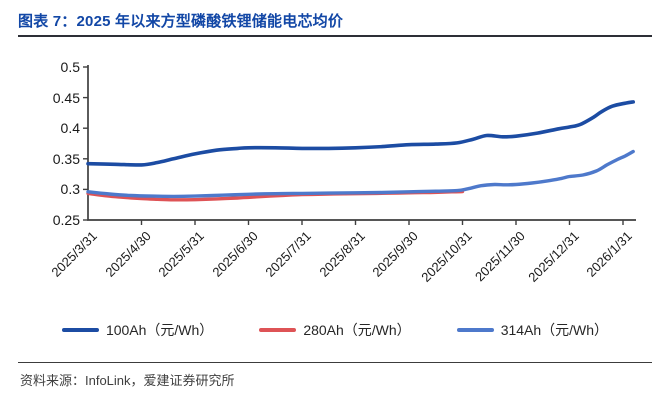 This screenshot has width=670, height=403. I want to click on footer-divider, so click(335, 362).